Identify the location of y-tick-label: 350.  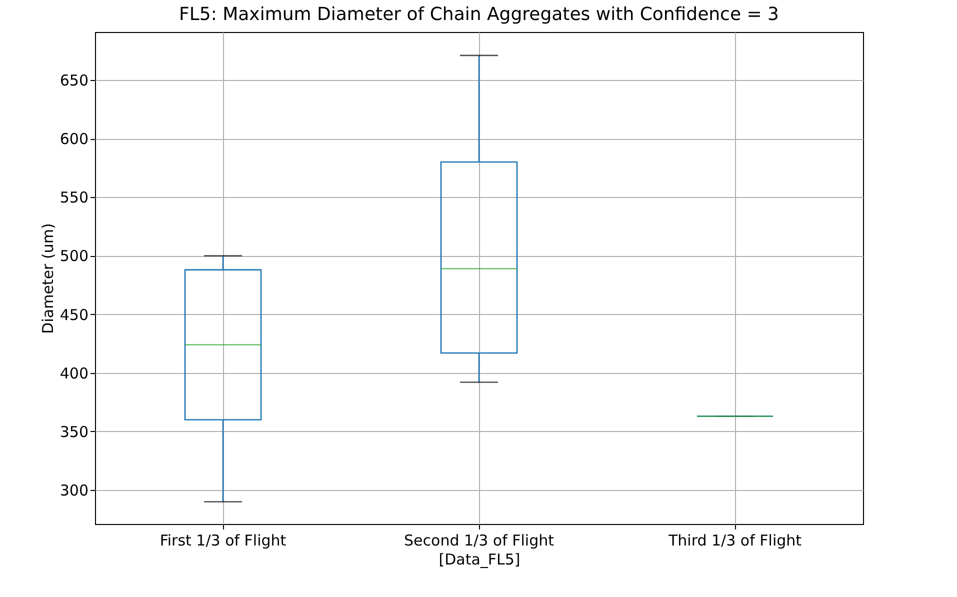
(74, 431).